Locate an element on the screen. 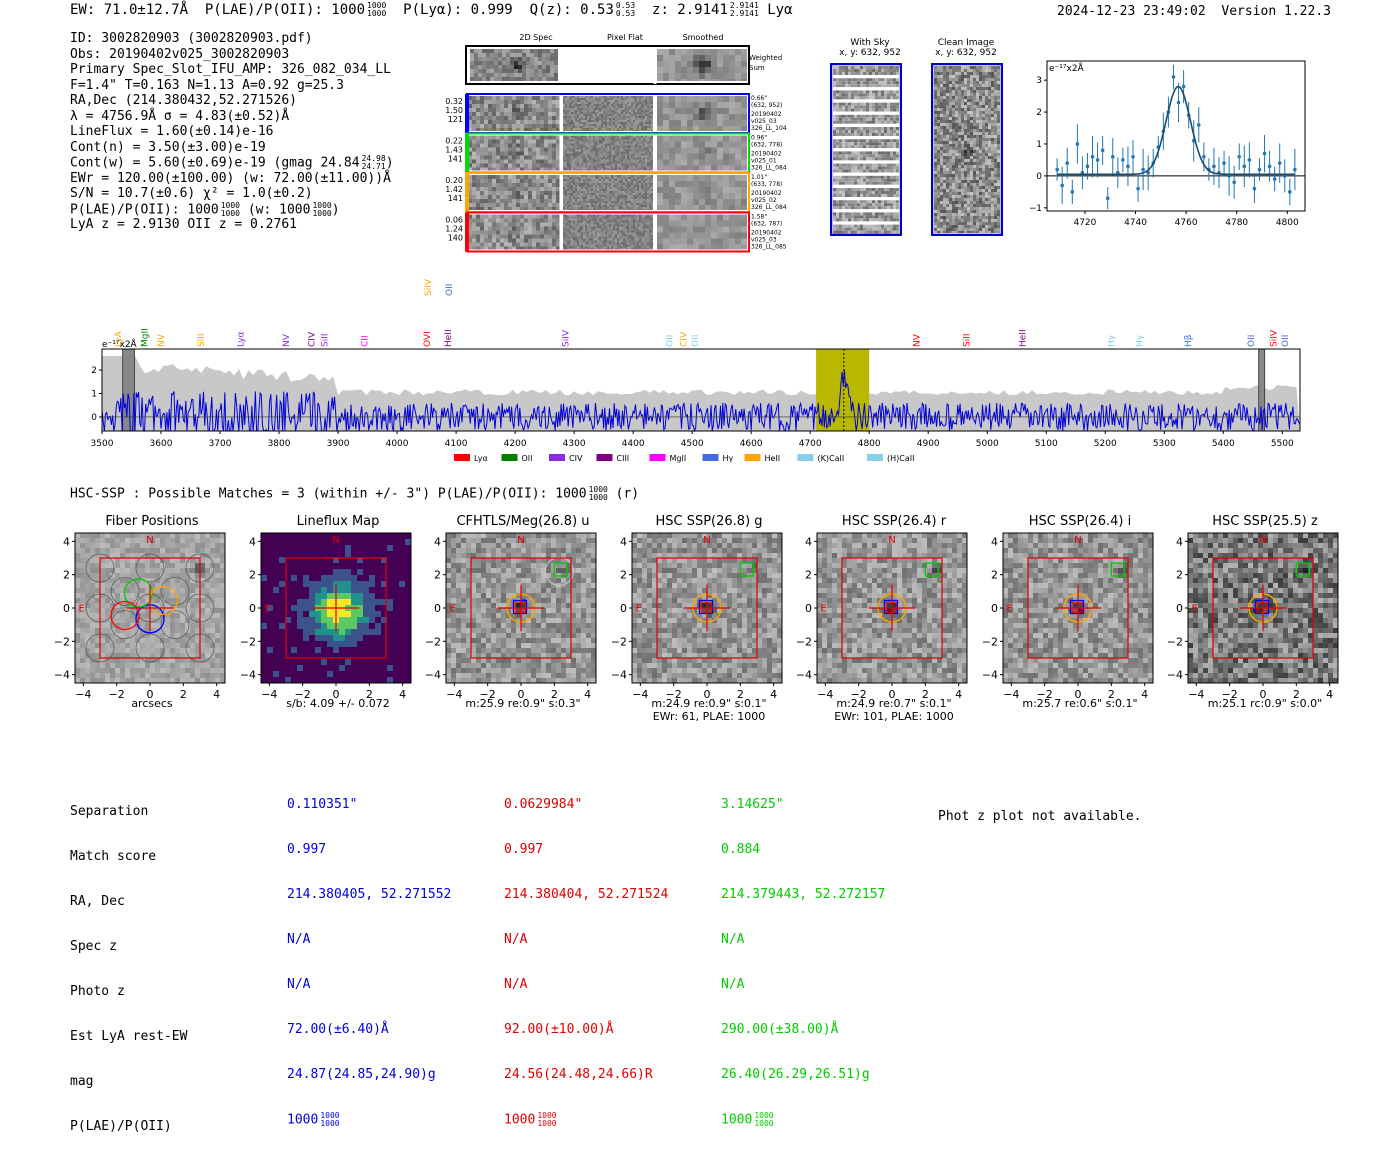  with-sky-image is located at coordinates (866, 149).